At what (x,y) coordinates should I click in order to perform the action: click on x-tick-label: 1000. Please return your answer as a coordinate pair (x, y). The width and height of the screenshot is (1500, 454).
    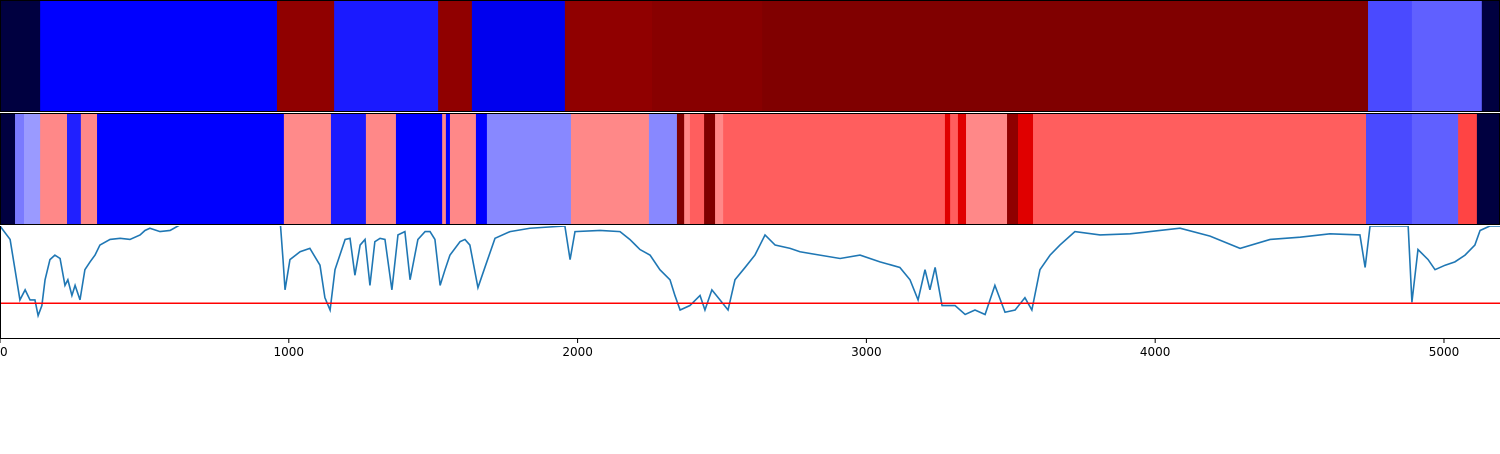
    Looking at the image, I should click on (289, 352).